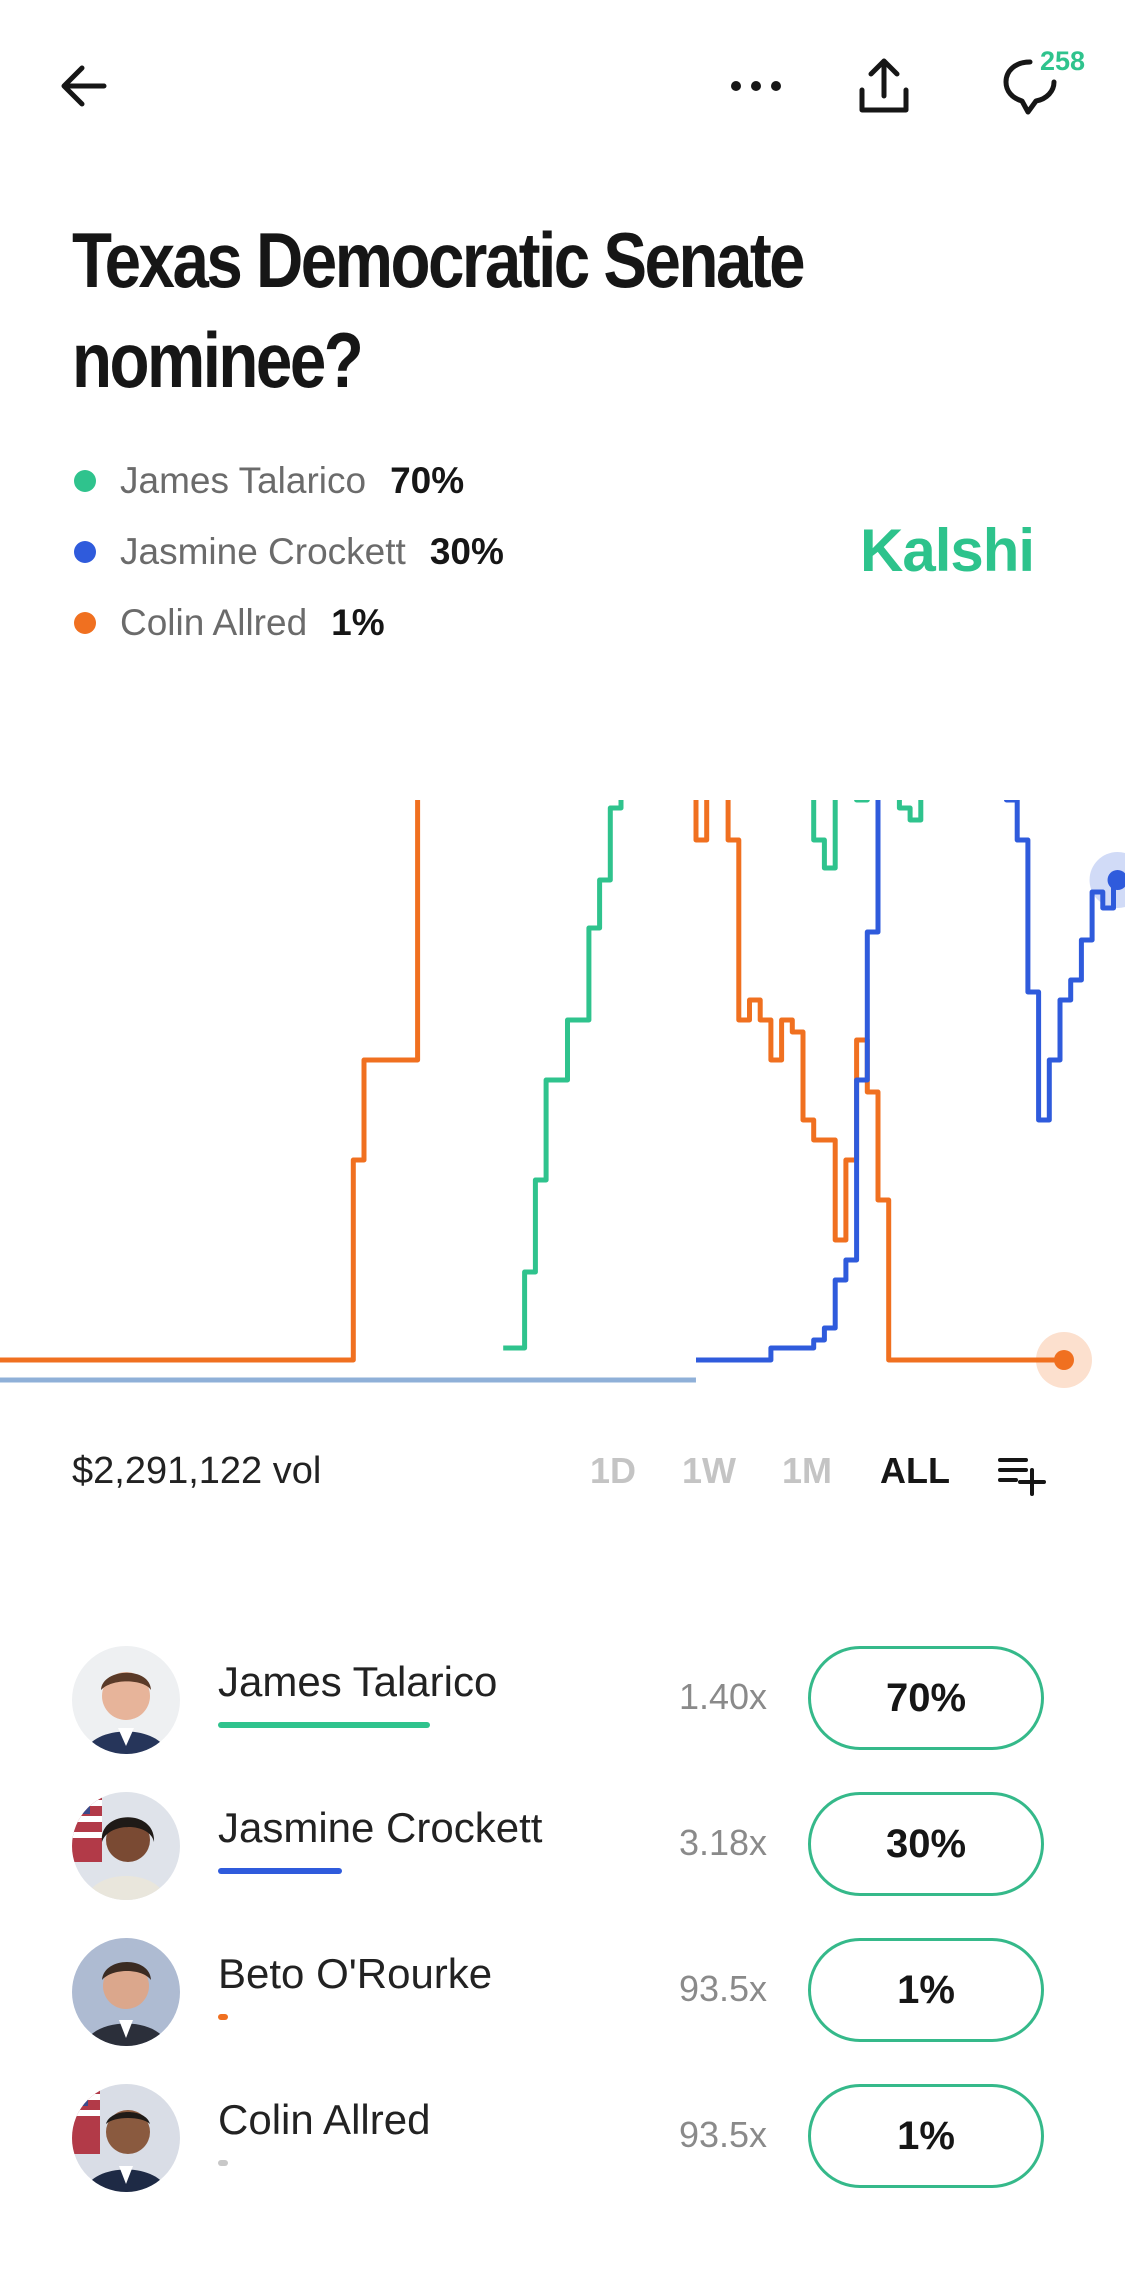  I want to click on legend-item: Jasmine Crockett 30%, so click(289, 552).